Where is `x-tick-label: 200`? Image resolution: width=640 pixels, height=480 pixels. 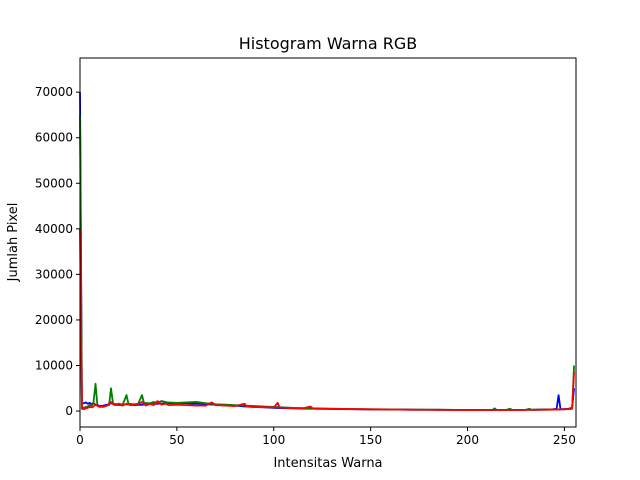 x-tick-label: 200 is located at coordinates (467, 440).